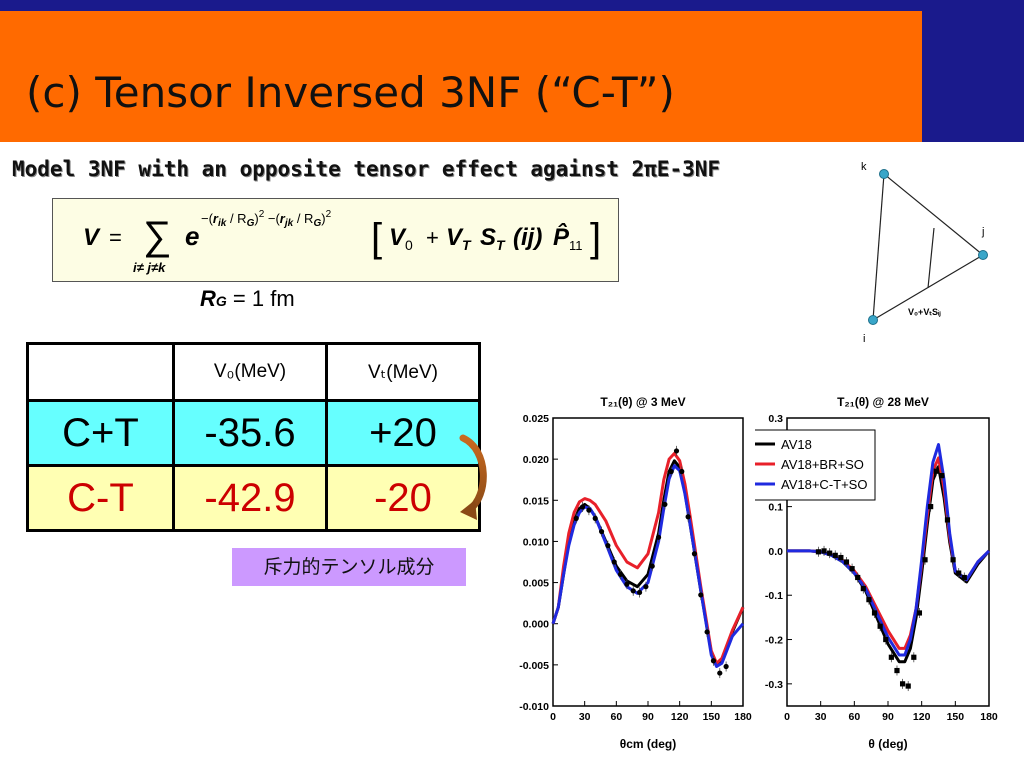 Image resolution: width=1024 pixels, height=768 pixels. I want to click on v0-cell: -42.9, so click(250, 498).